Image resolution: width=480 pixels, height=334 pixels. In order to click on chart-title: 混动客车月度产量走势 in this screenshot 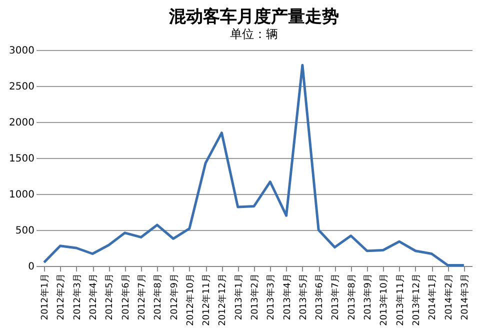, I will do `click(253, 17)`.